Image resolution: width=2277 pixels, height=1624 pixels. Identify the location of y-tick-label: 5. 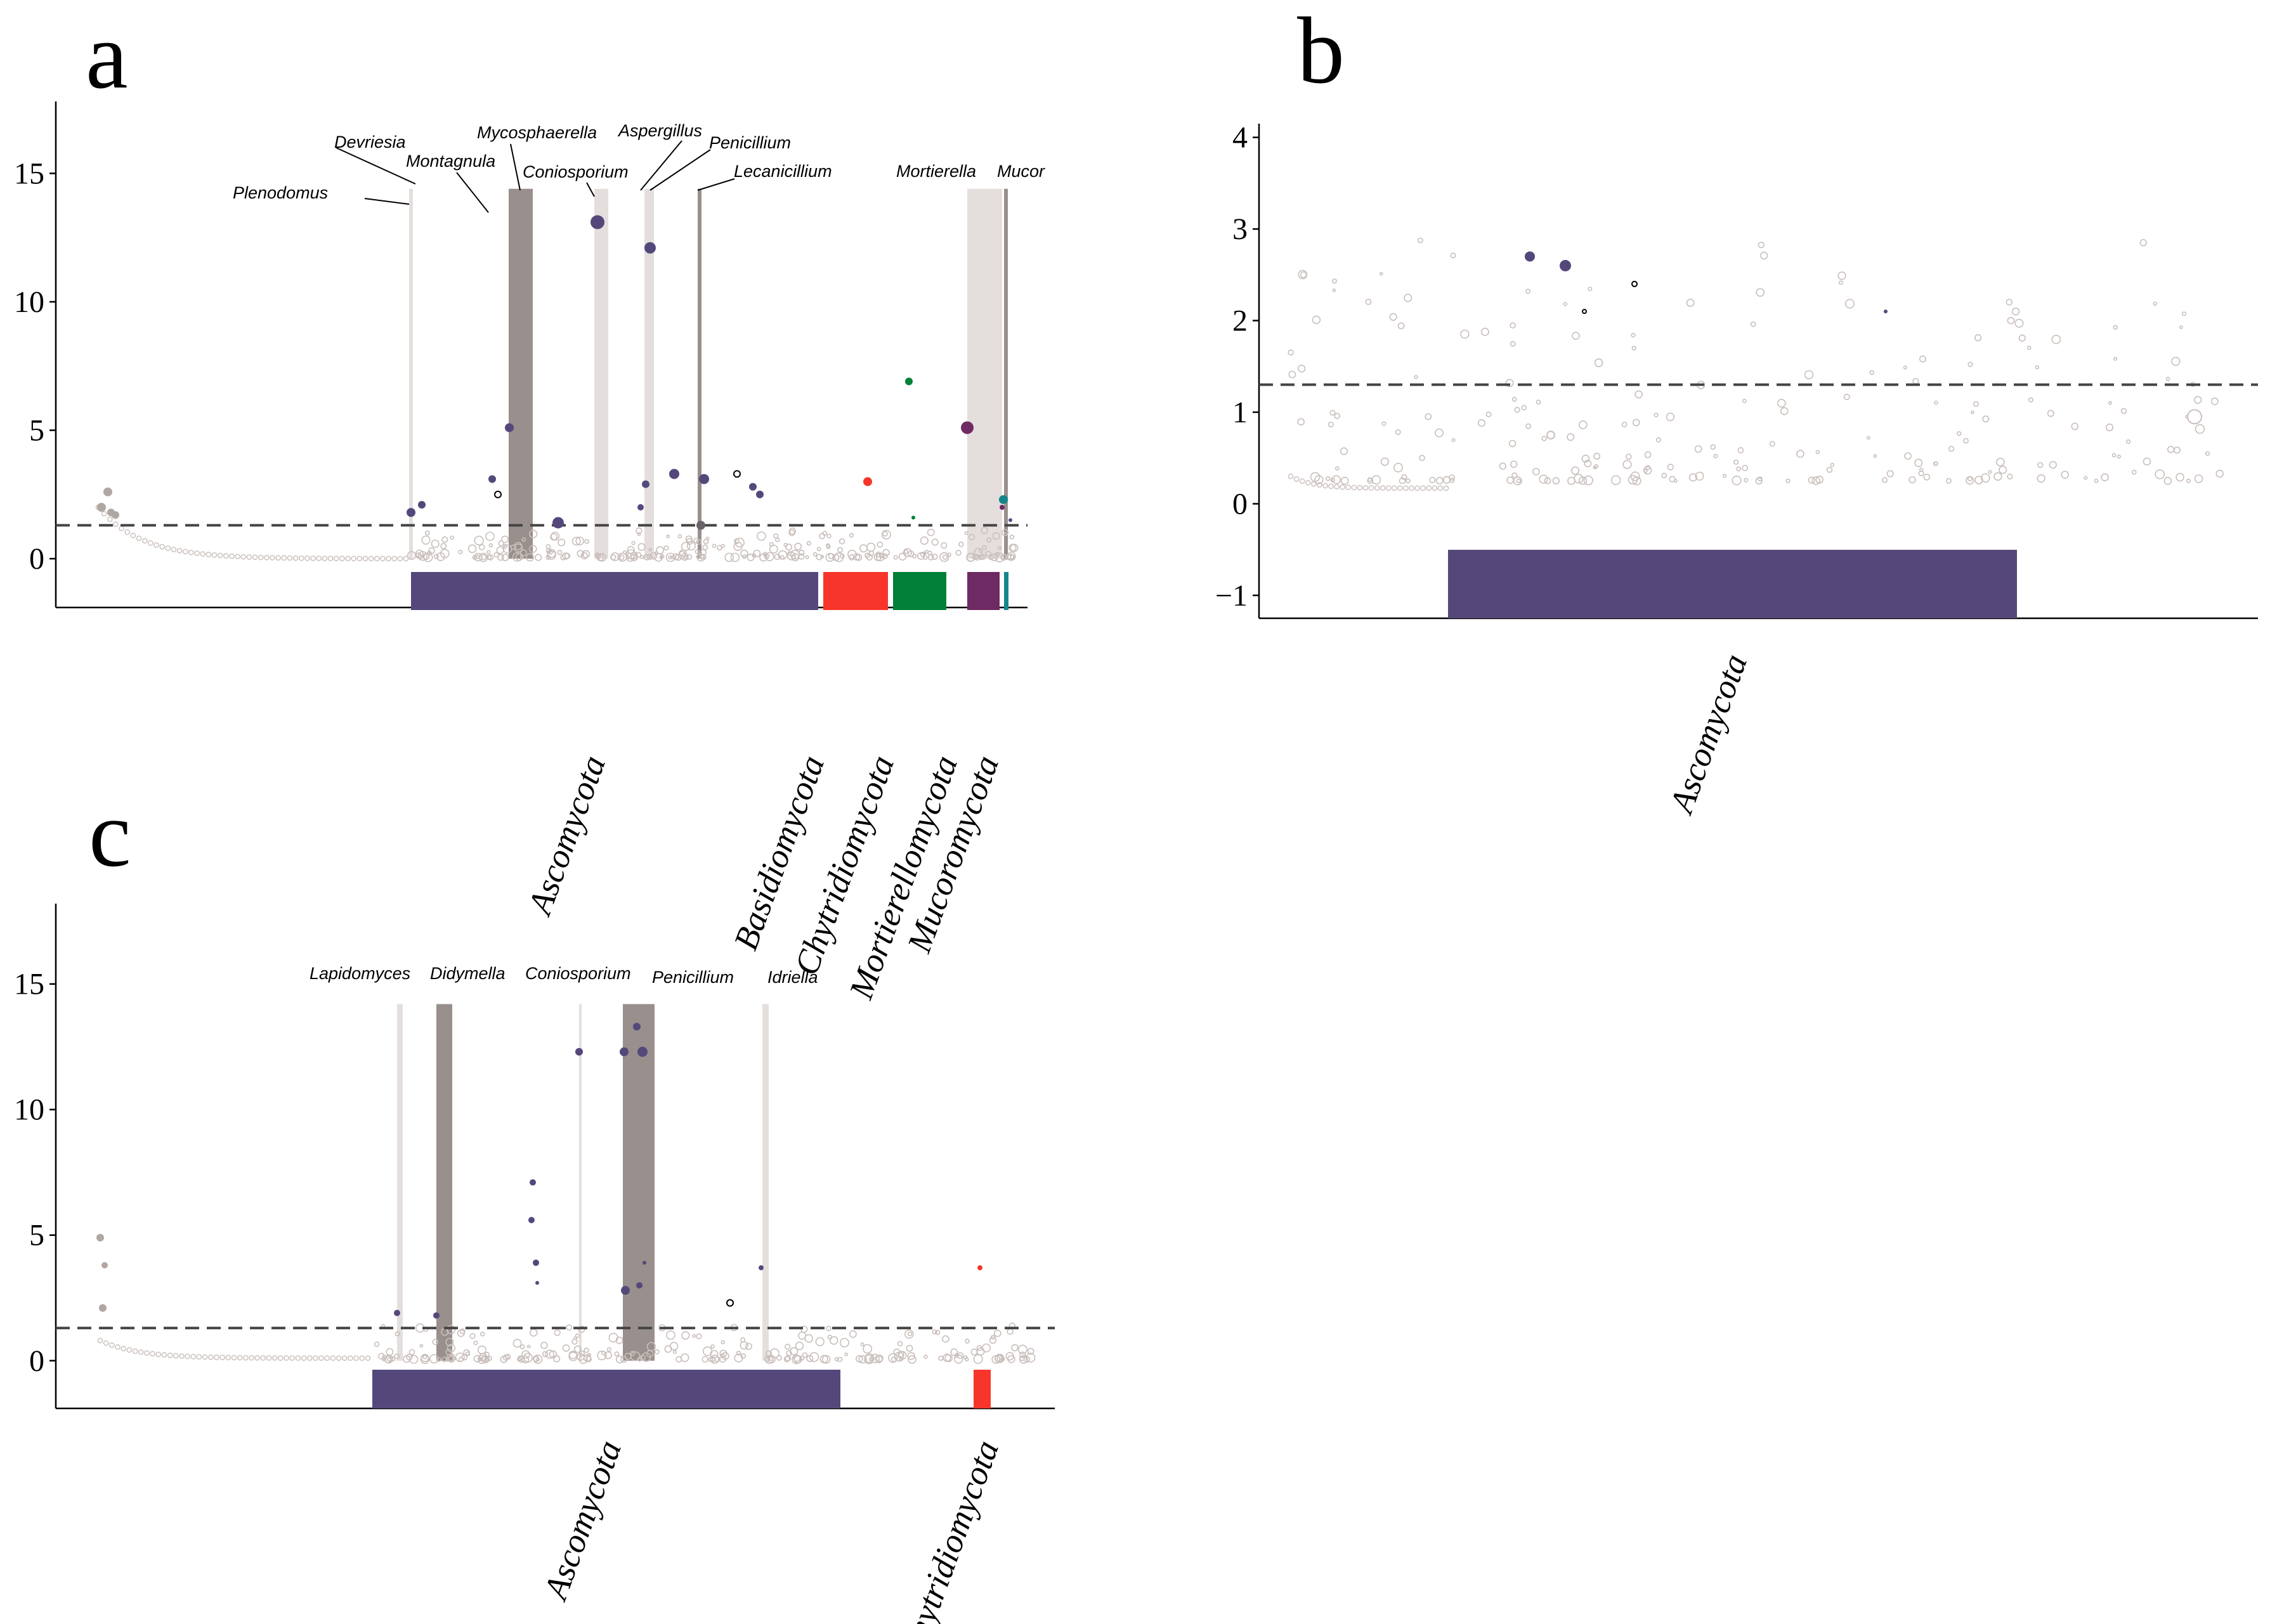
(36, 1235).